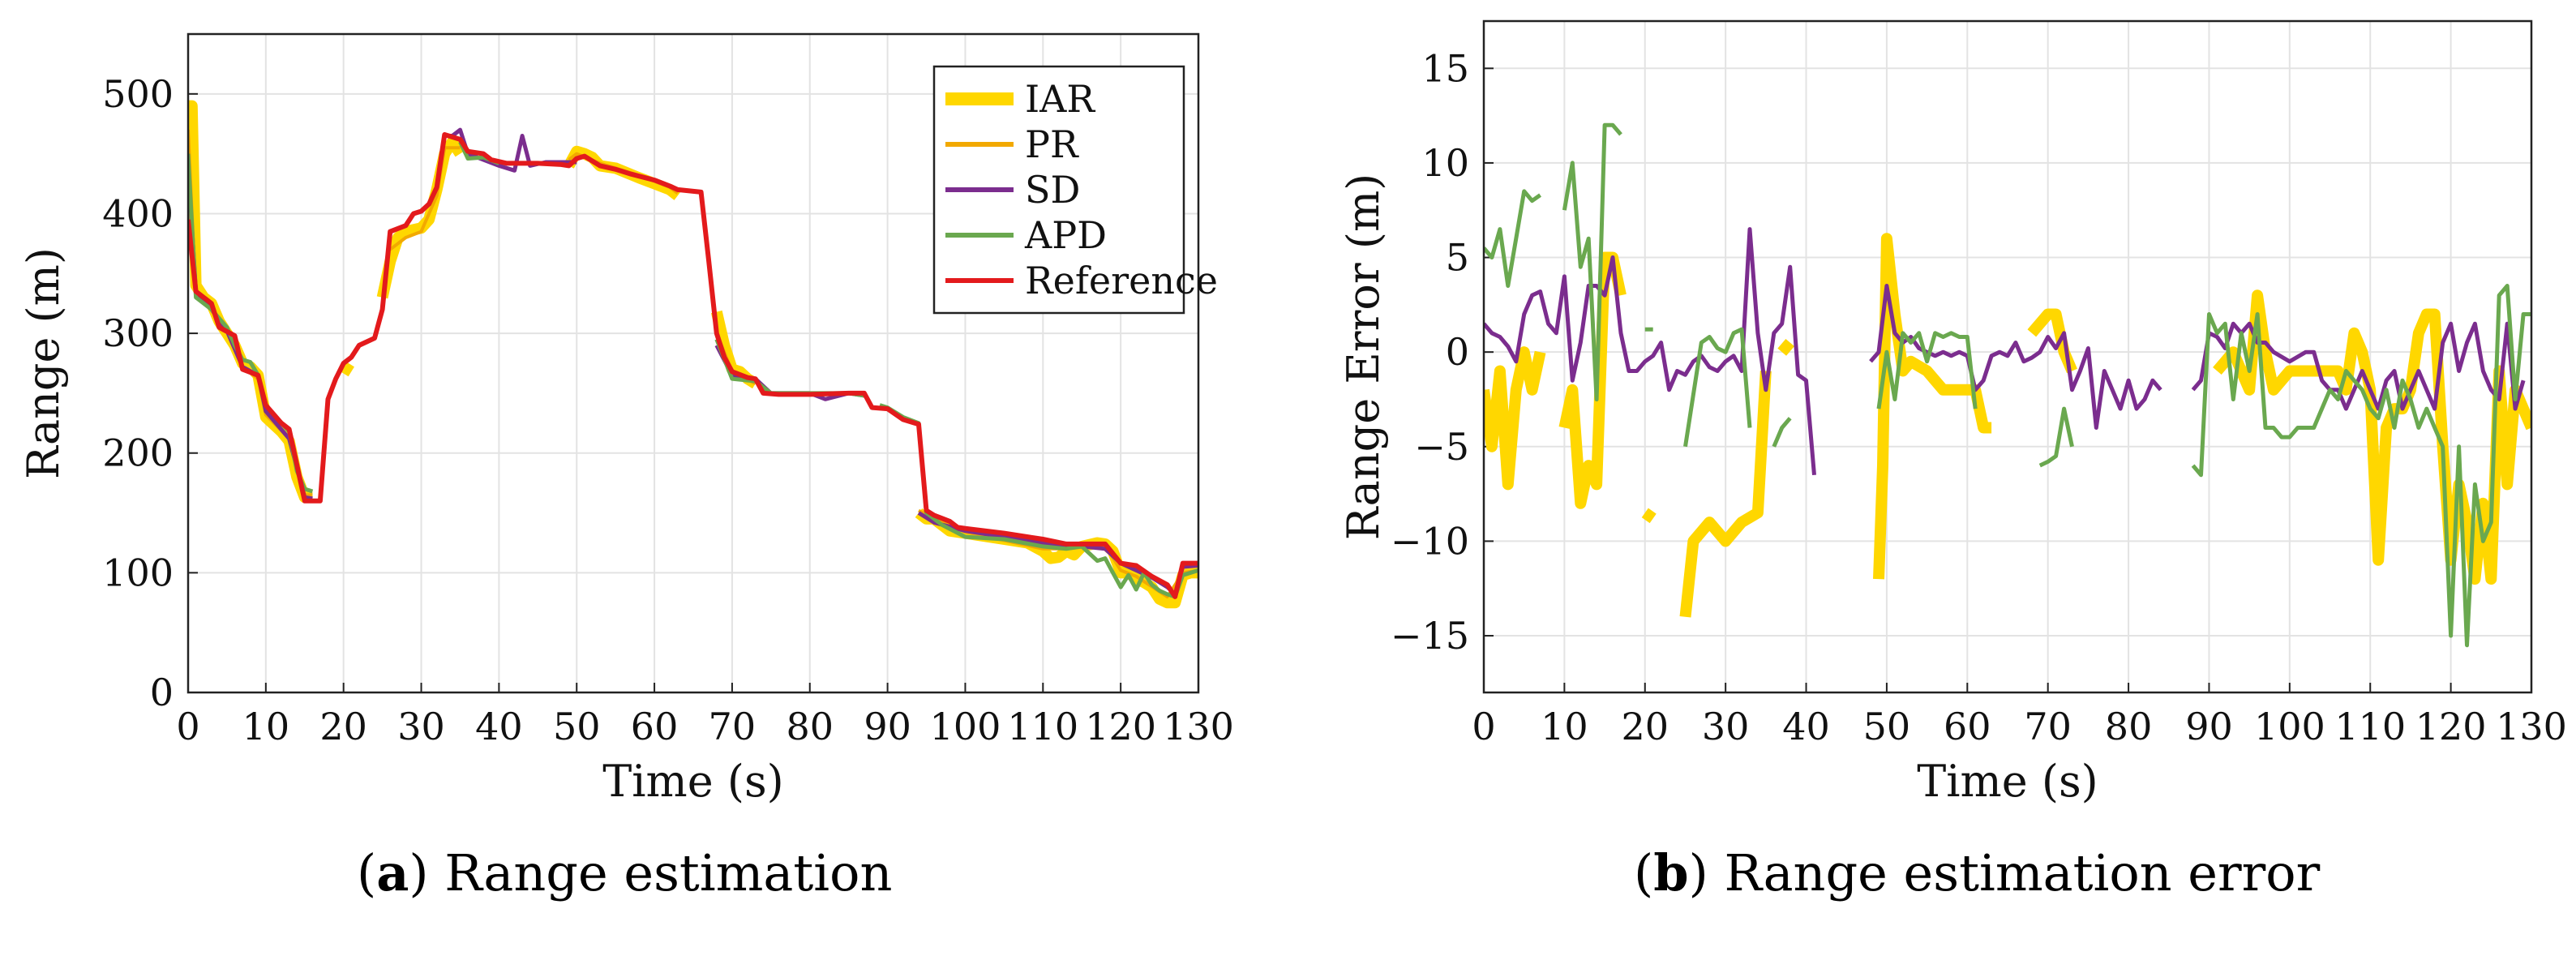  I want to click on y-tick-label: 500, so click(138, 94).